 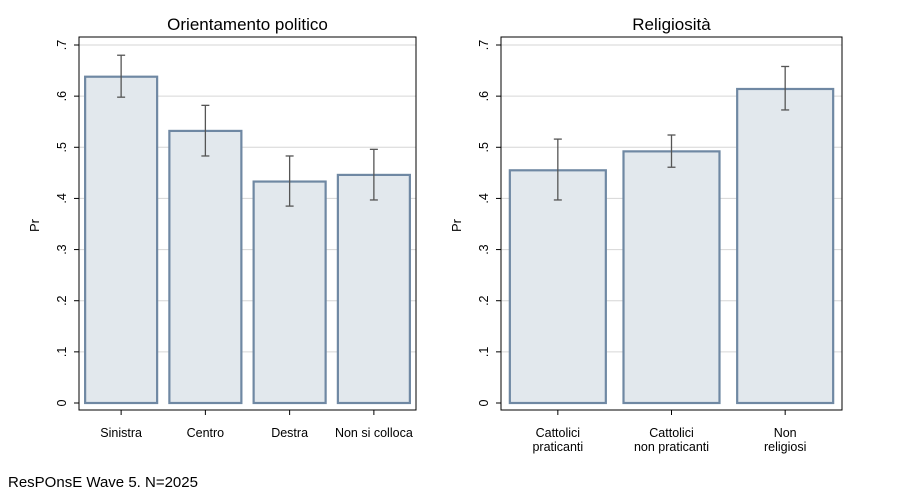 What do you see at coordinates (557, 447) in the screenshot?
I see `x-tick-label-line: praticanti` at bounding box center [557, 447].